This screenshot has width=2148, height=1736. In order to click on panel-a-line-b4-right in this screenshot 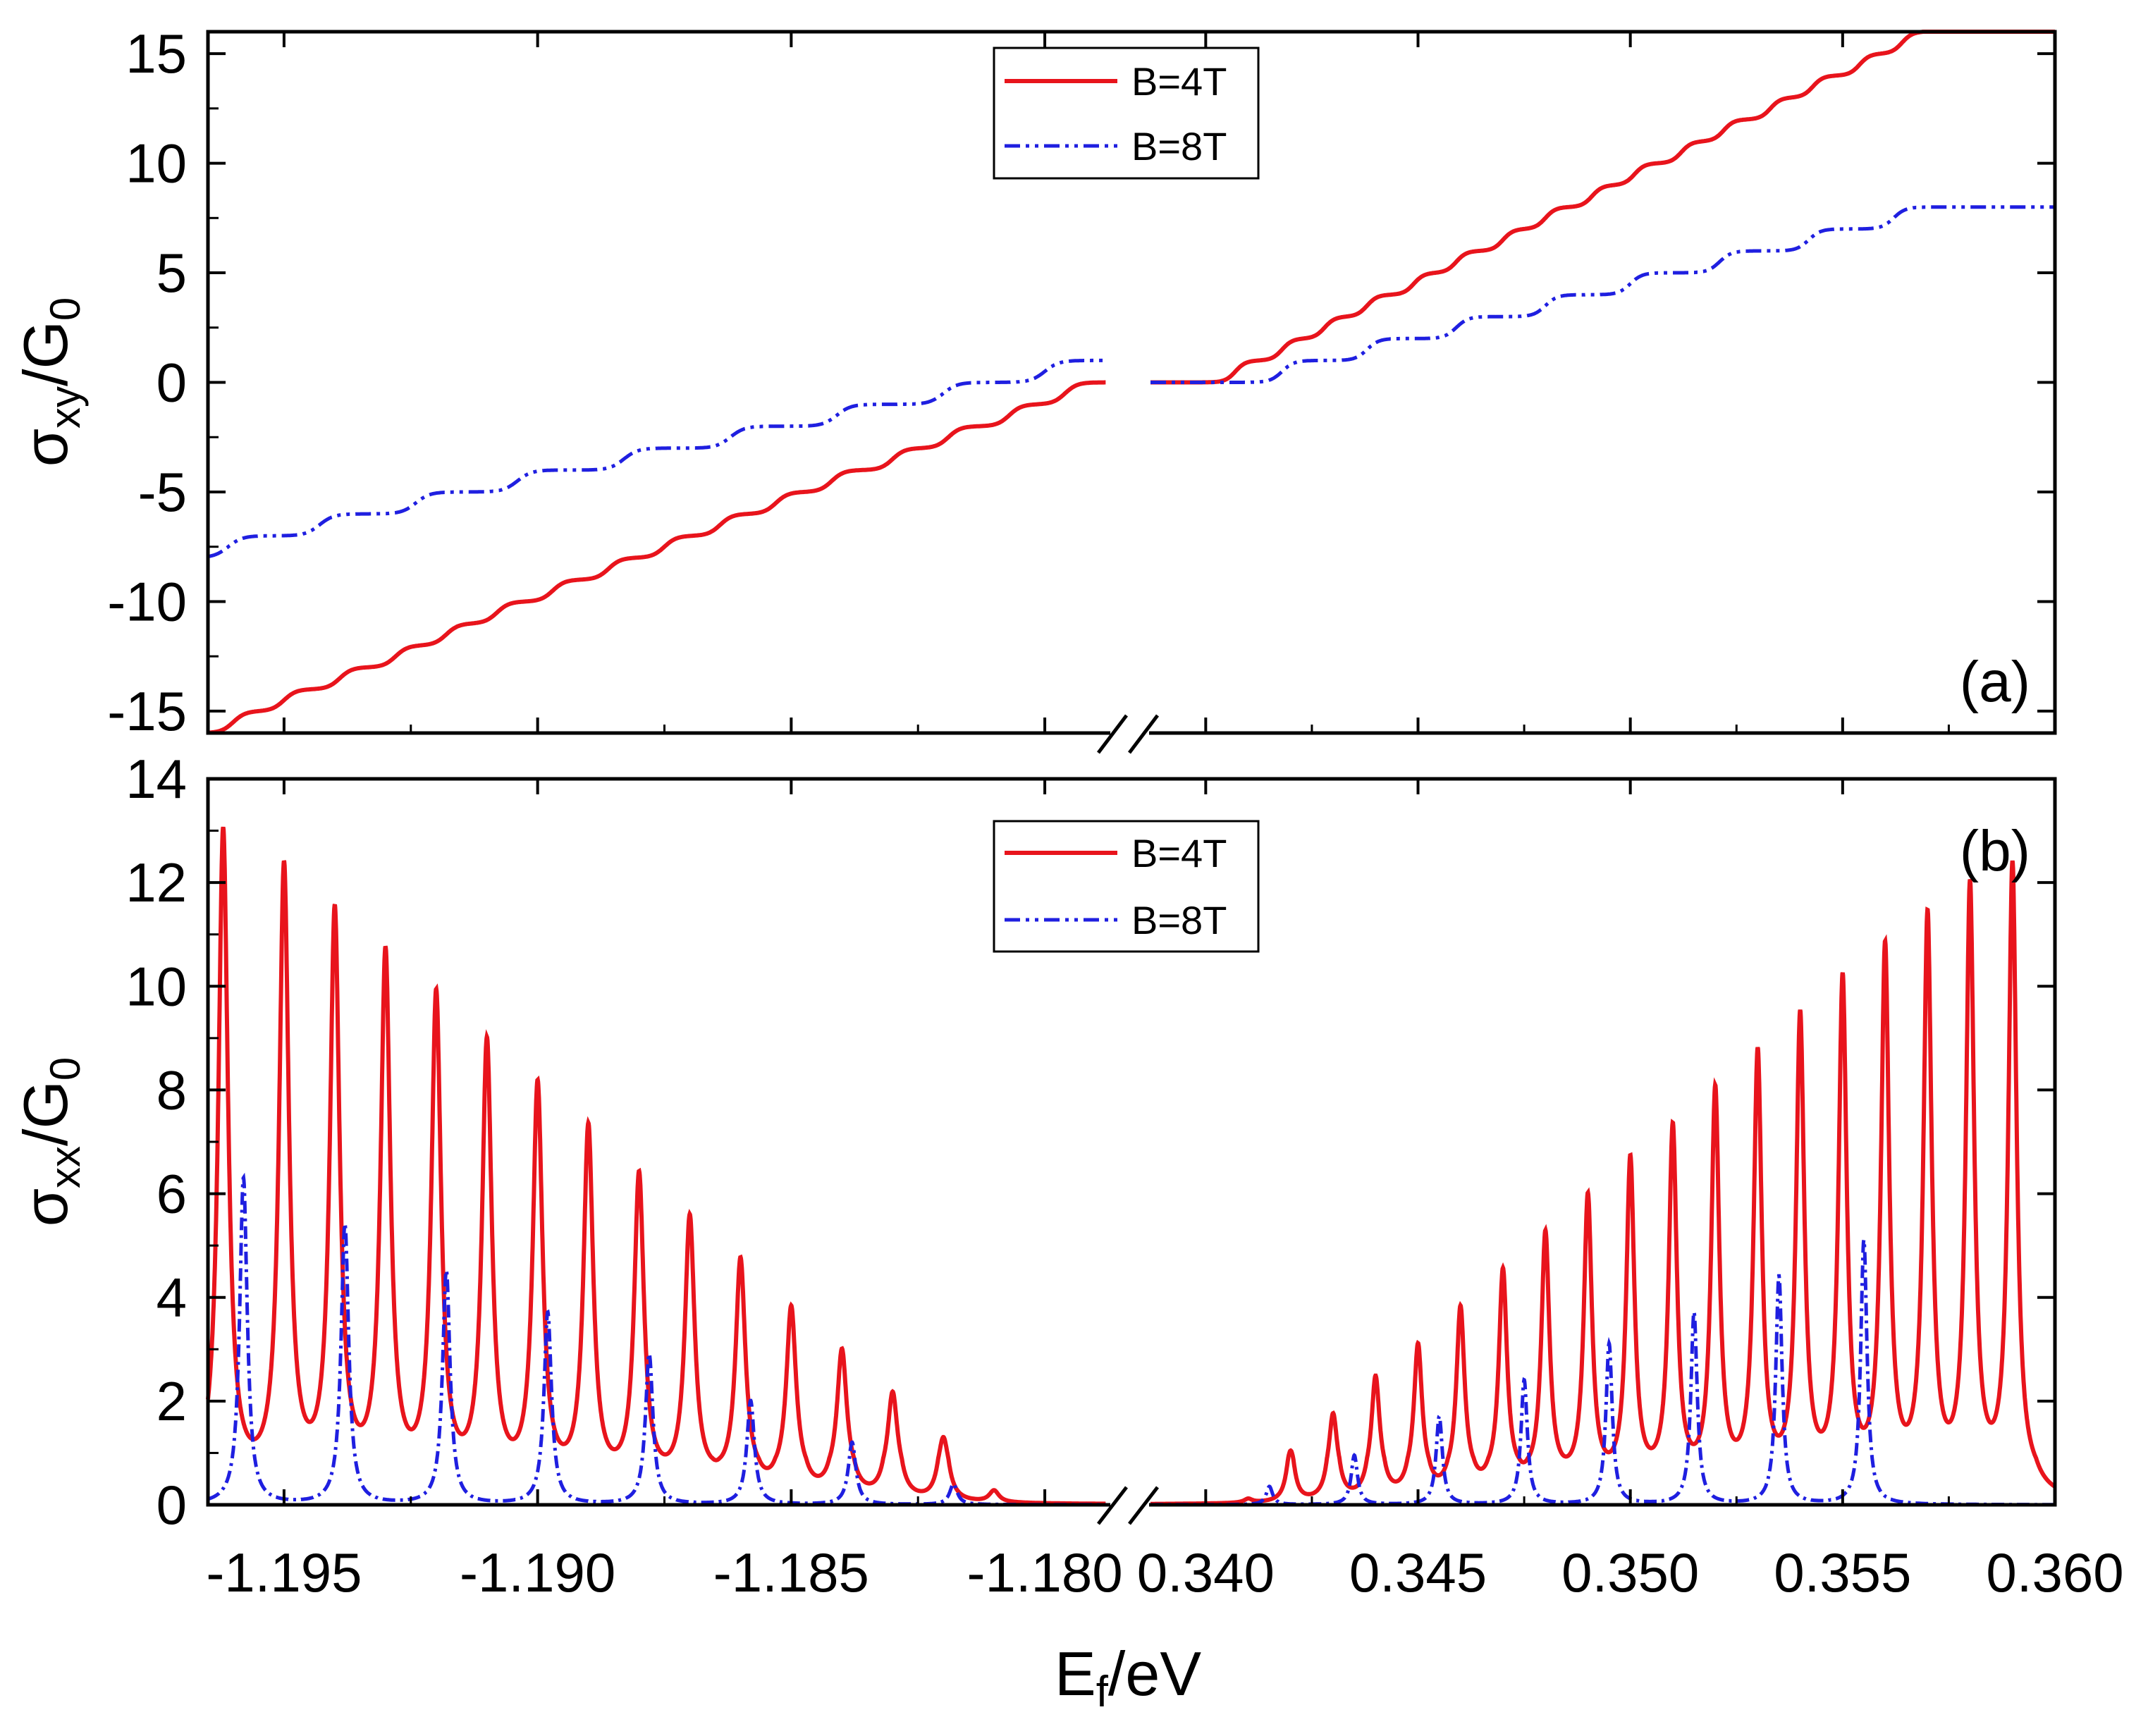, I will do `click(1602, 207)`.